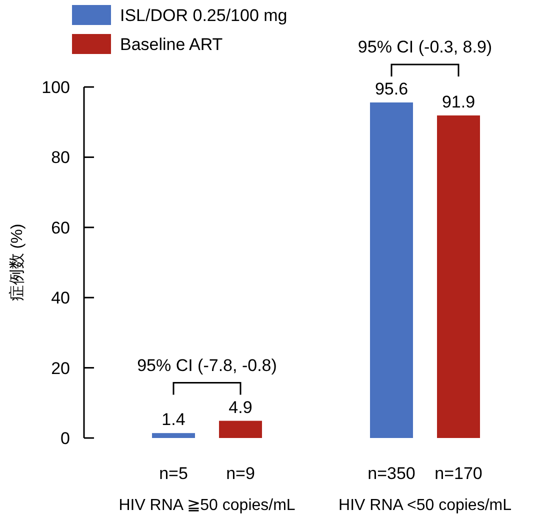 The height and width of the screenshot is (523, 540). I want to click on y-tick-label: 60, so click(60, 228).